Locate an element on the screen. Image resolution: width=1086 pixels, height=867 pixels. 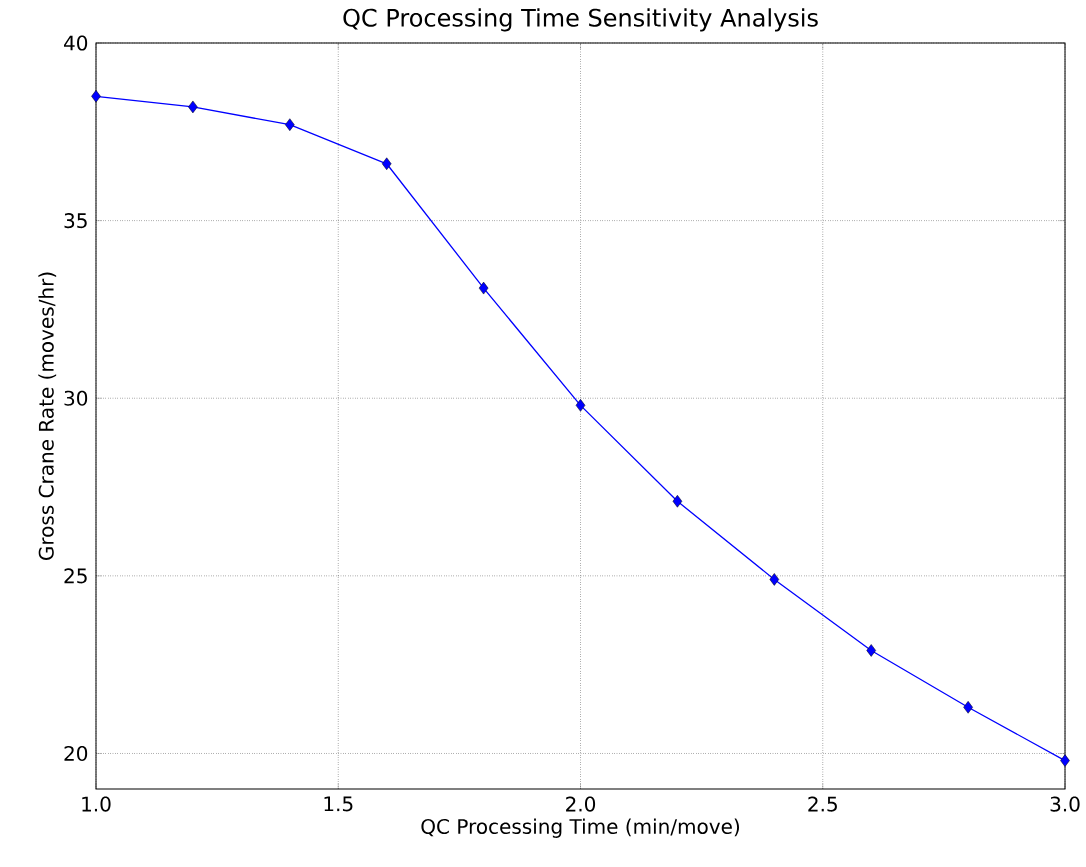
y-tick-label: 40 is located at coordinates (75, 43).